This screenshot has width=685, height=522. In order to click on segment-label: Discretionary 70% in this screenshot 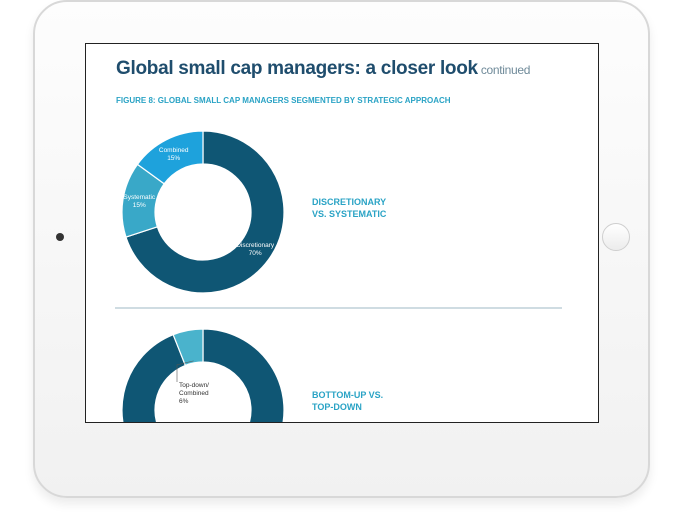, I will do `click(255, 250)`.